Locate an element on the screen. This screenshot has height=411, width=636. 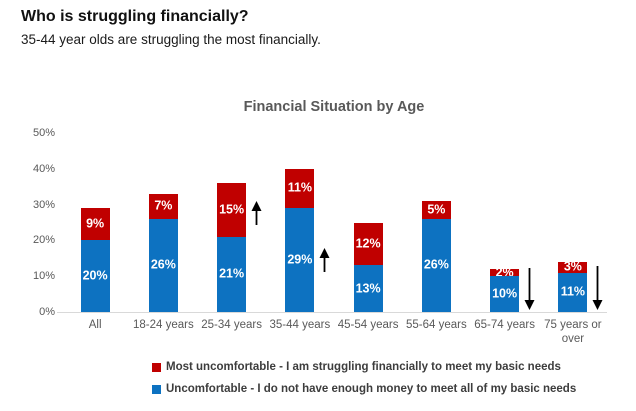
uncomfortable-data-label: 29% is located at coordinates (300, 259).